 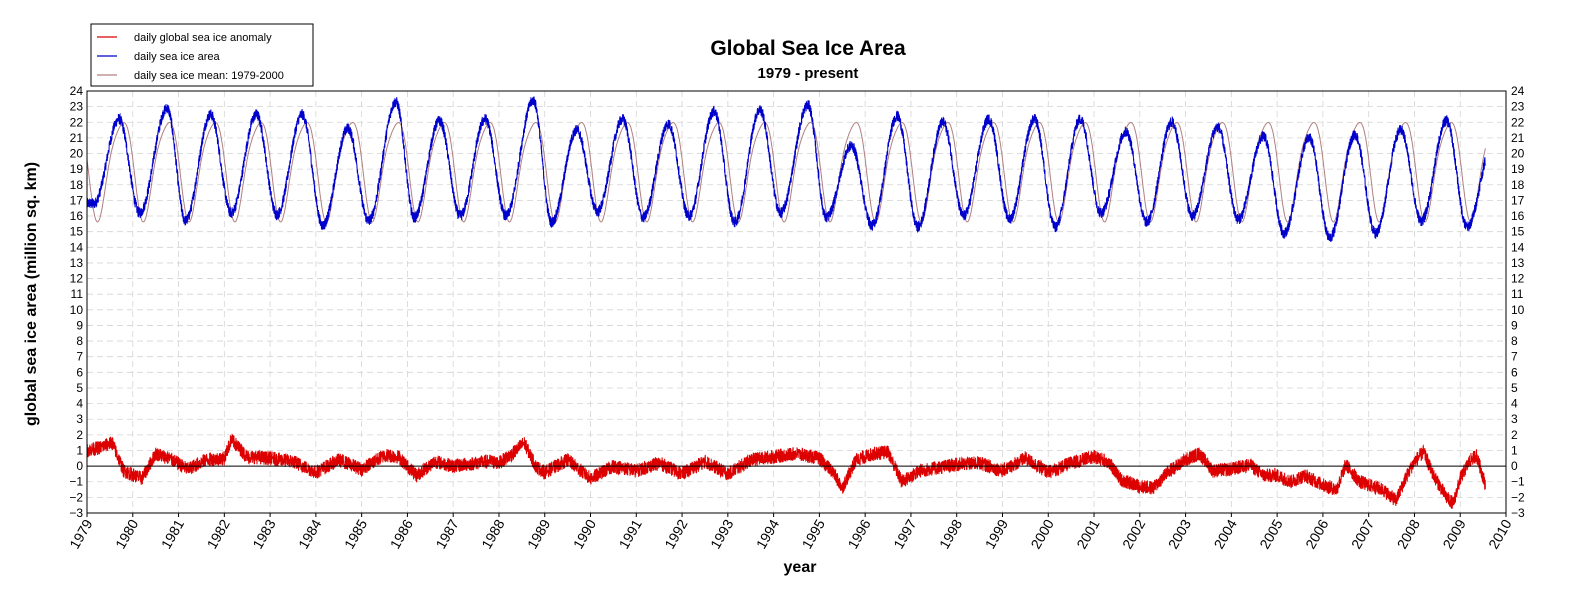 What do you see at coordinates (630, 533) in the screenshot?
I see `x-tick-label: 1991` at bounding box center [630, 533].